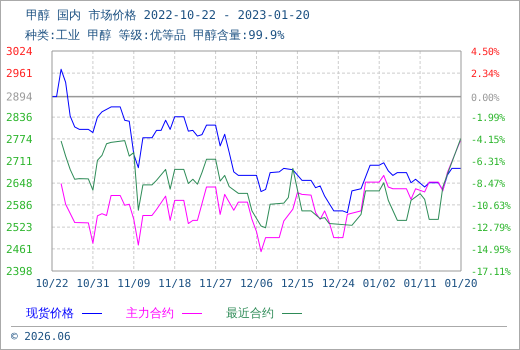 The image size is (520, 350). I want to click on y2-tick-label: -12.79%, so click(491, 228).